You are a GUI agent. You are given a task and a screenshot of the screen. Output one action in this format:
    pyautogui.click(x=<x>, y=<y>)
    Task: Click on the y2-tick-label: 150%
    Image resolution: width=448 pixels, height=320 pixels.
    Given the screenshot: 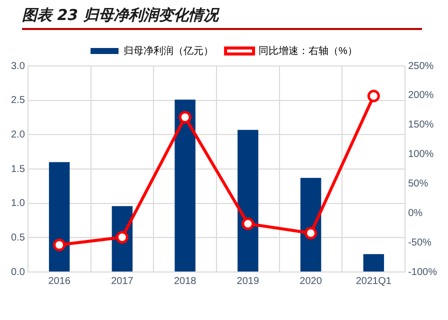 What is the action you would take?
    pyautogui.click(x=421, y=125)
    